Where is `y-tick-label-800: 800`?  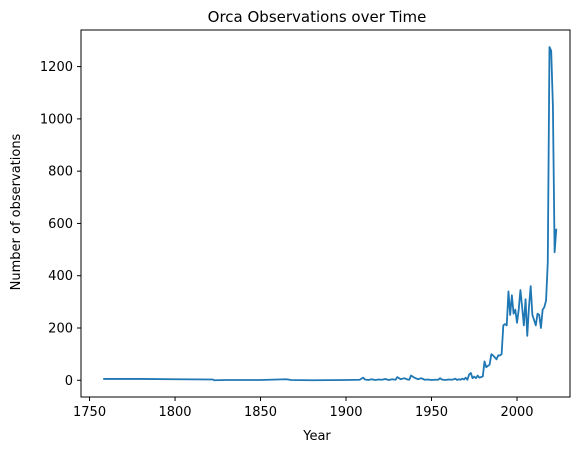
y-tick-label-800: 800 is located at coordinates (60, 172).